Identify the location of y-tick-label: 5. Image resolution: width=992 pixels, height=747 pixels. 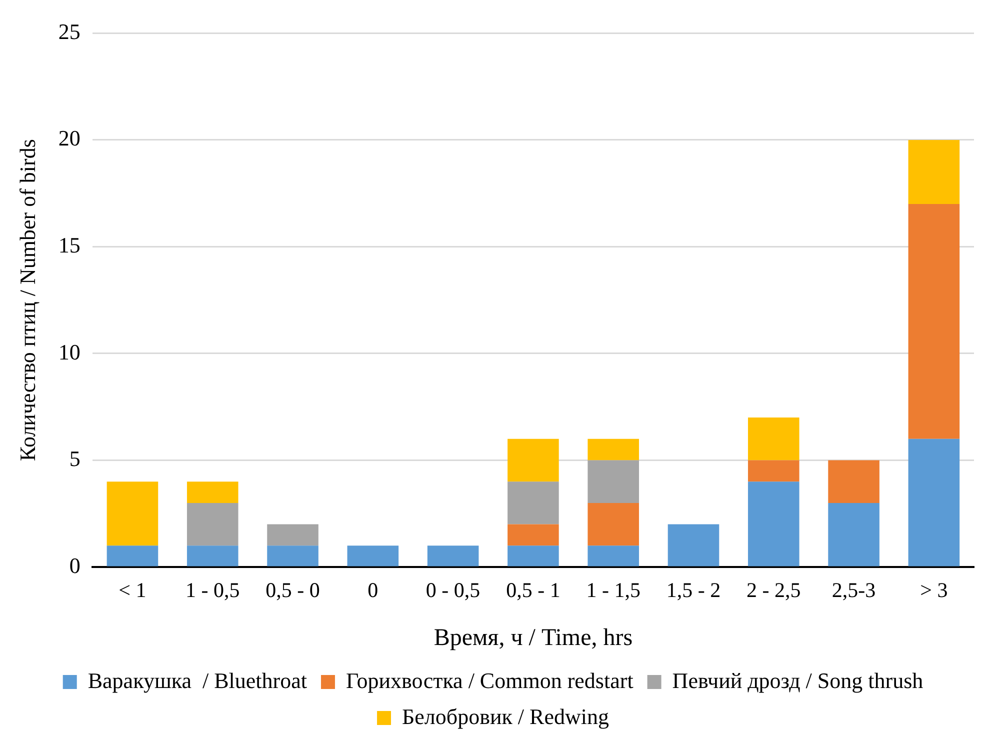
(74, 459).